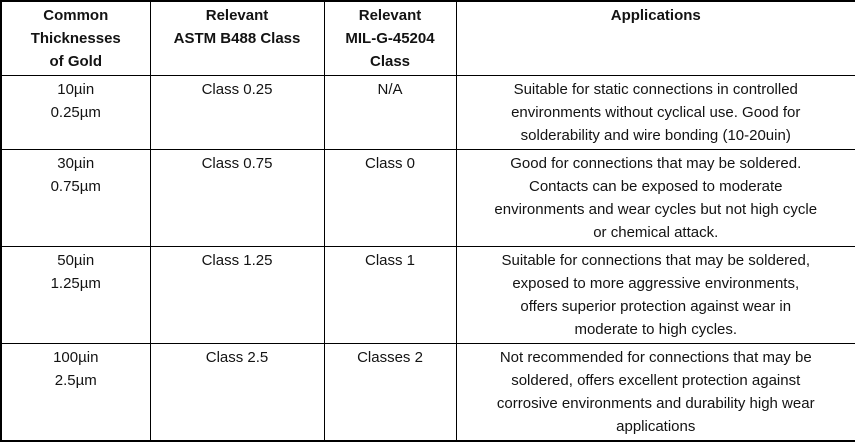  I want to click on cell-mil-class: Class 1, so click(390, 295).